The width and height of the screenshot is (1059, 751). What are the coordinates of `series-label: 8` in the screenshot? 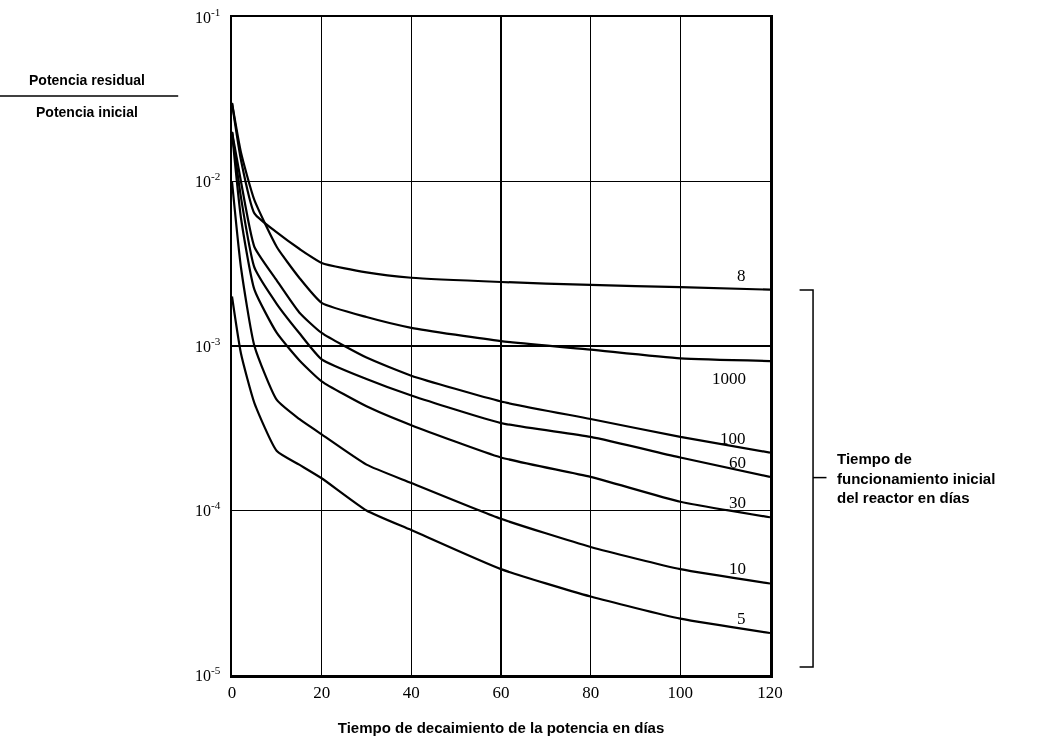 It's located at (741, 275).